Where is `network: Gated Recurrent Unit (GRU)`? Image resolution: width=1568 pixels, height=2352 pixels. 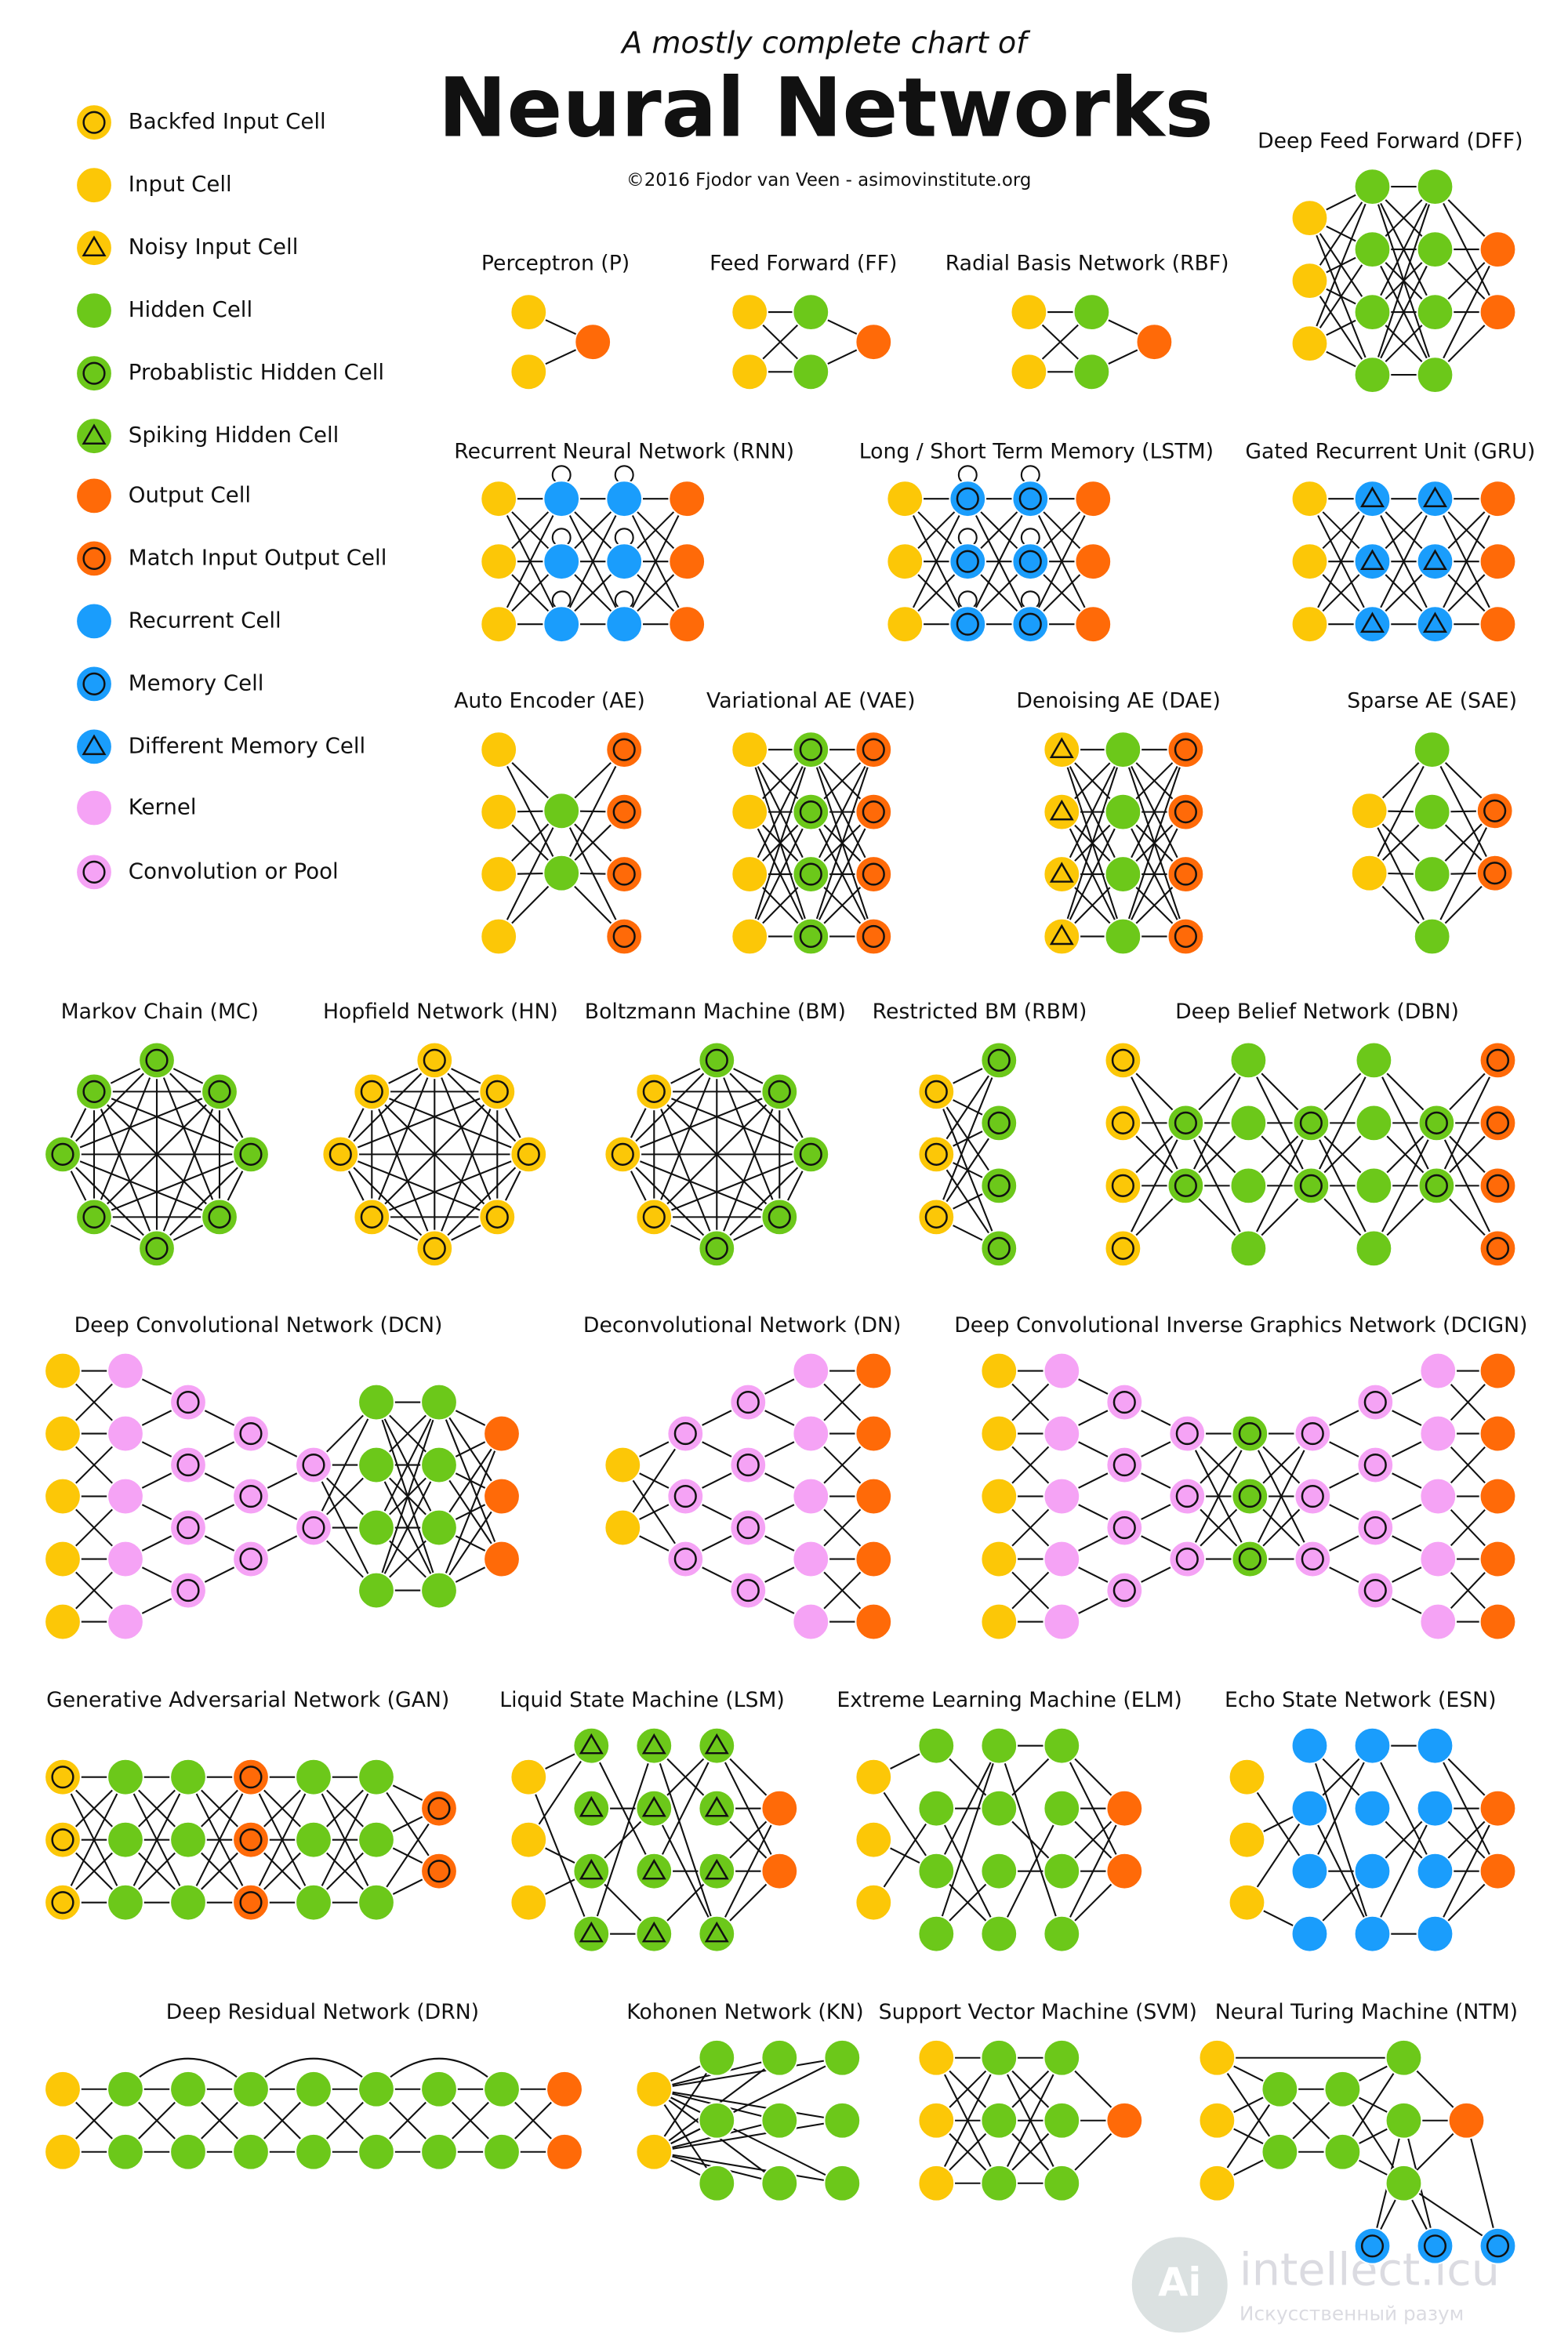
network: Gated Recurrent Unit (GRU) is located at coordinates (1390, 541).